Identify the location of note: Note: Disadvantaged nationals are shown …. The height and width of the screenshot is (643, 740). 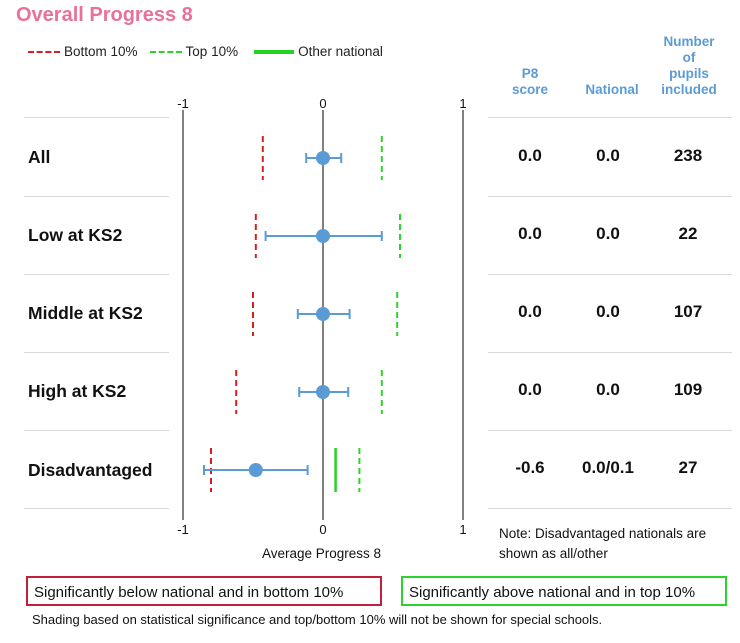
(603, 543).